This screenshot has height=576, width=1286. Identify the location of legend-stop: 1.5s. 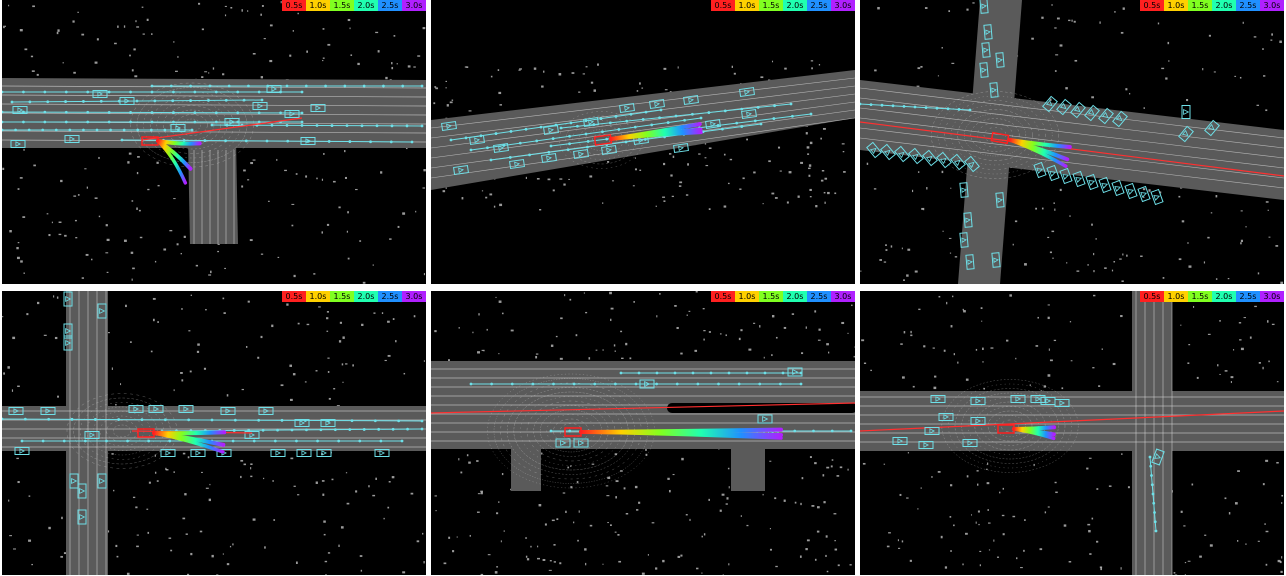
(771, 5).